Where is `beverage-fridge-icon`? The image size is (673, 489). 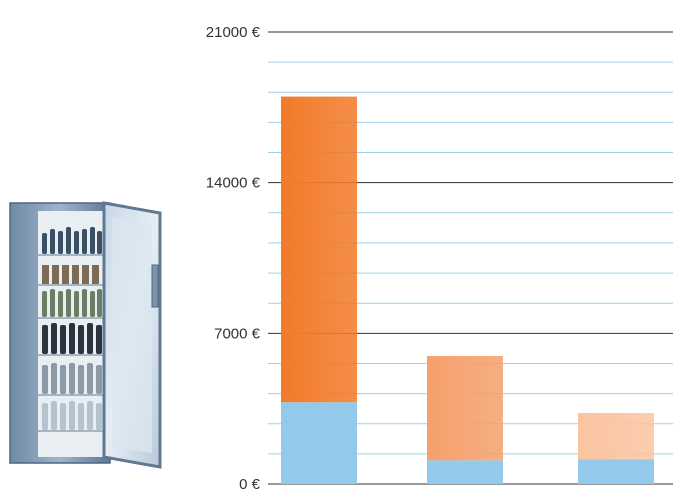
beverage-fridge-icon is located at coordinates (85, 335).